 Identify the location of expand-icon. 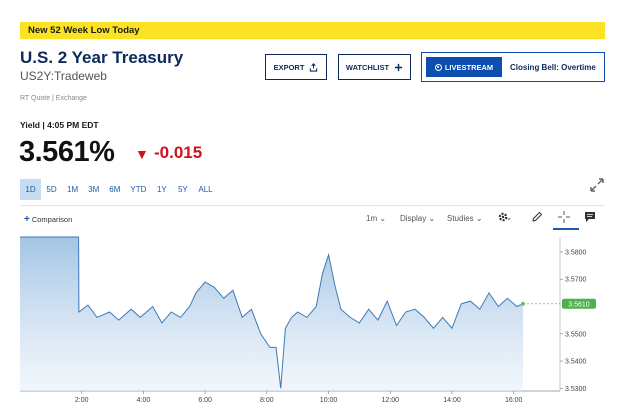
(597, 185).